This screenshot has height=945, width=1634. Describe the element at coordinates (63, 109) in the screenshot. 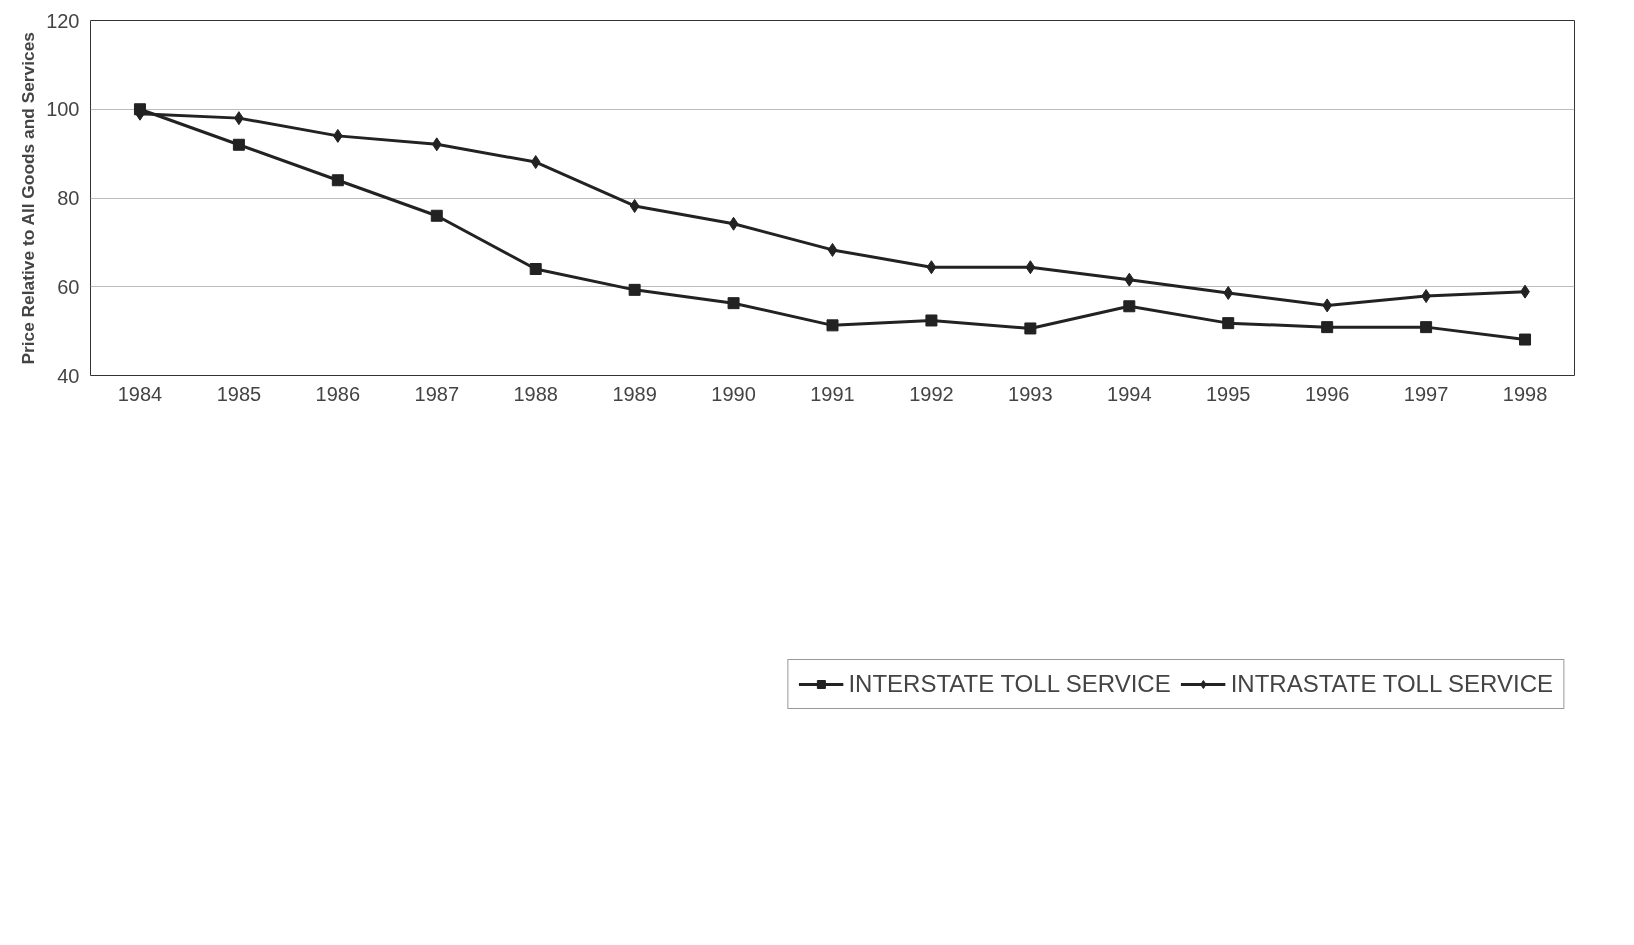

I see `y-tick-label: 100` at that location.